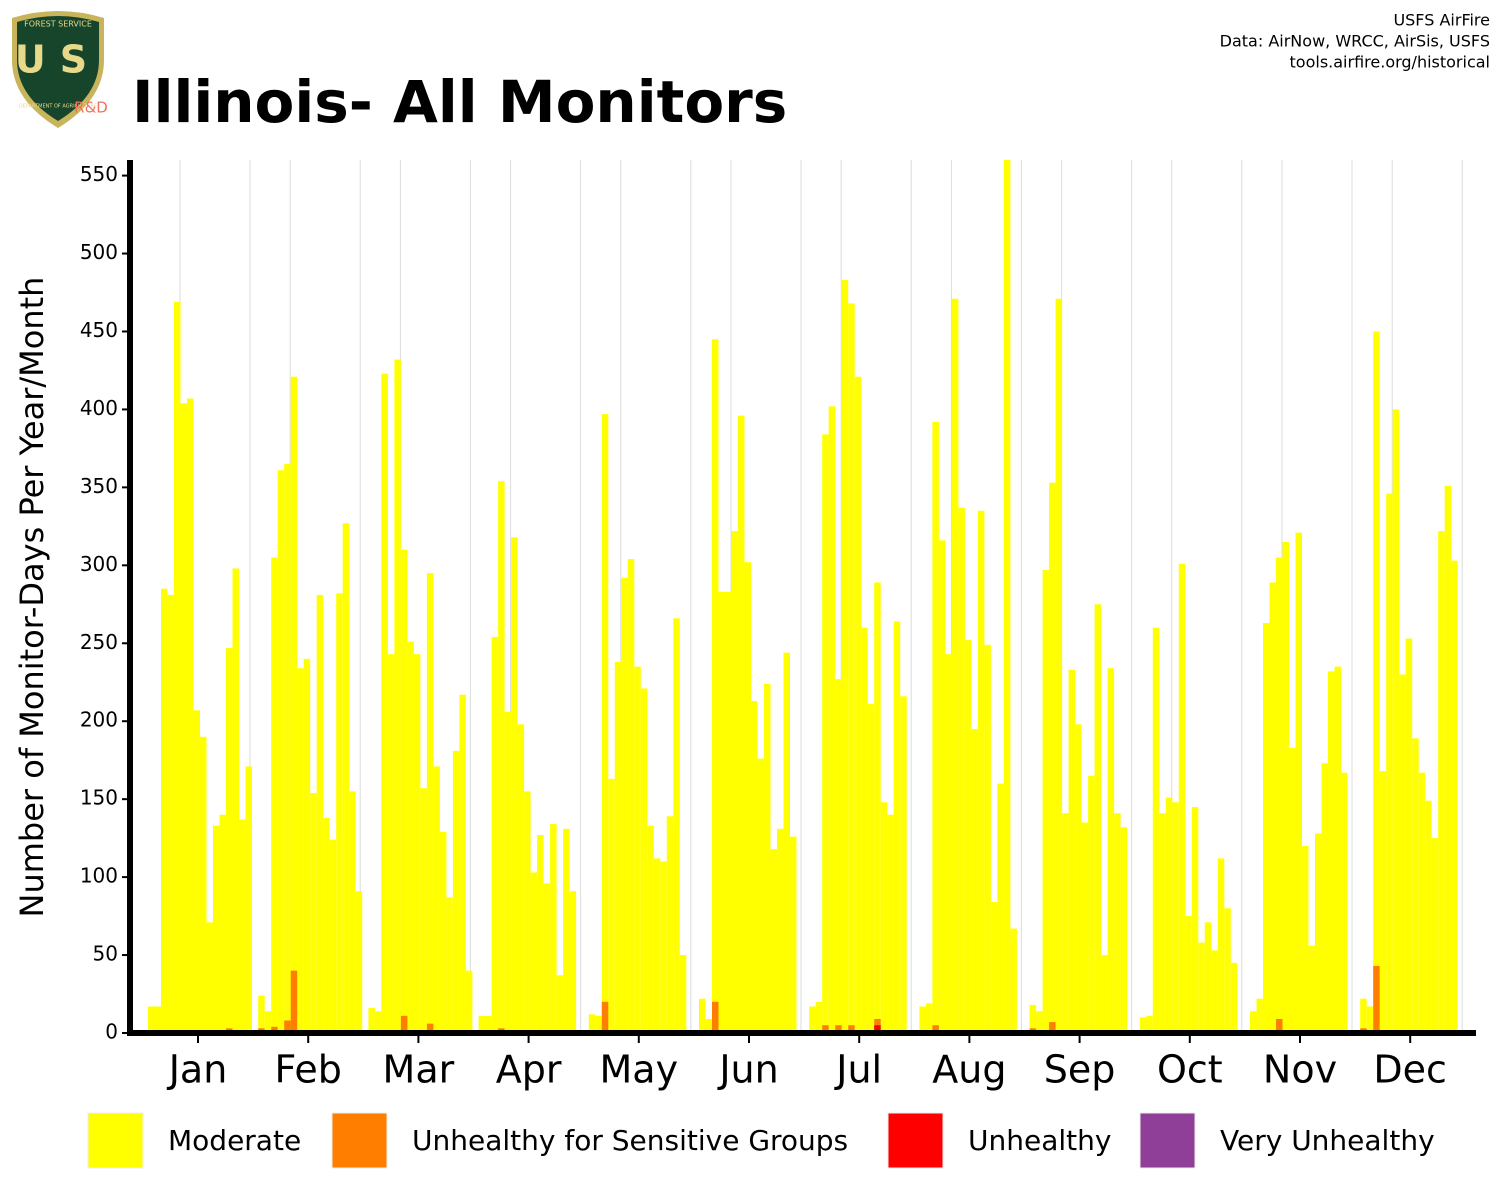 The width and height of the screenshot is (1500, 1200). I want to click on x-tick-label: Sep, so click(1080, 1070).